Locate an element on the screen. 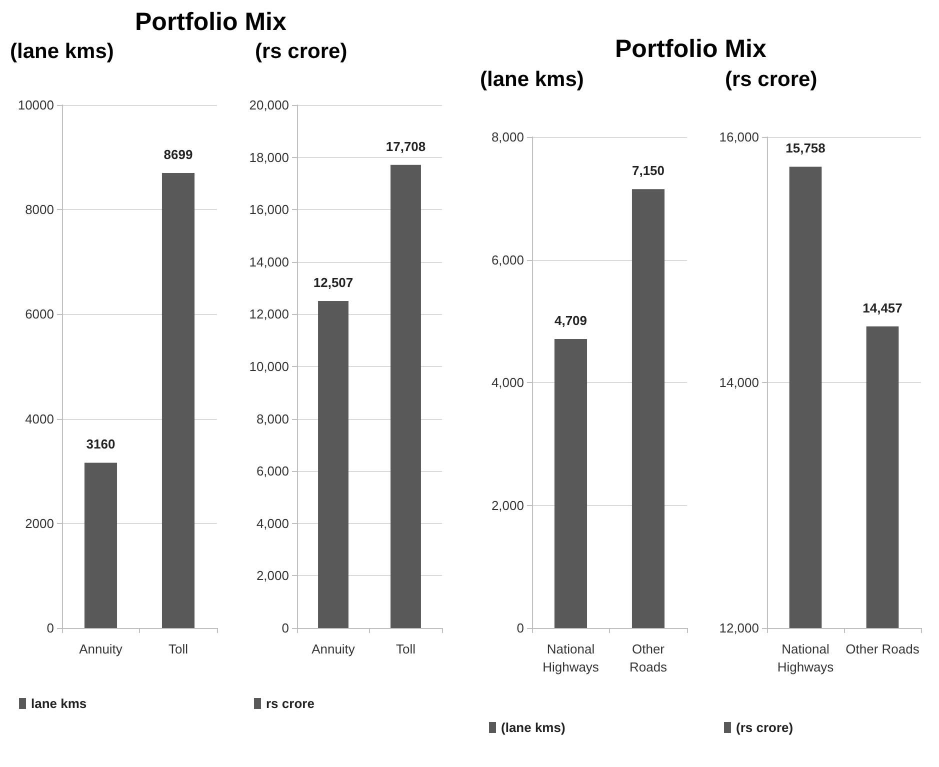 The image size is (939, 767). y-tick-label: 18,000 is located at coordinates (269, 157).